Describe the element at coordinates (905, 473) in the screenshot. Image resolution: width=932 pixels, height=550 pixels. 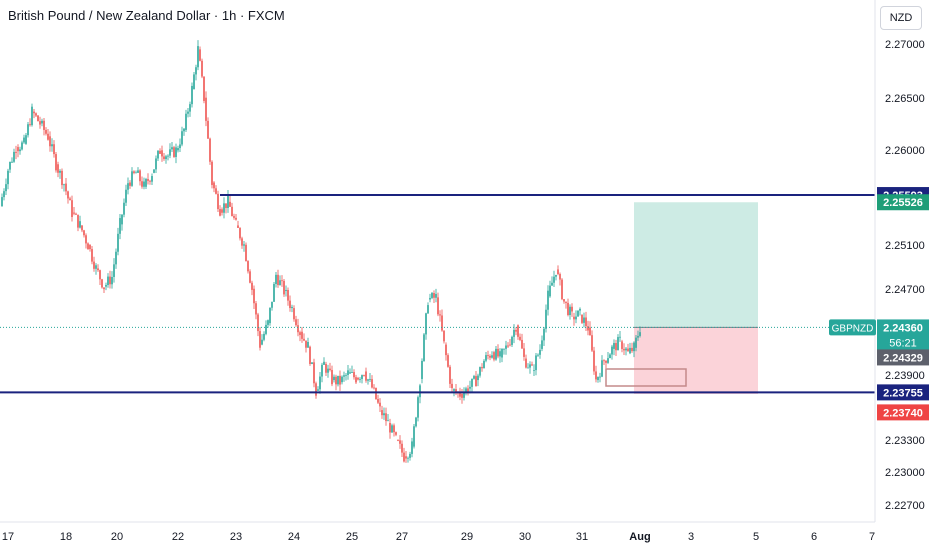
I see `y-tick-label: 2.23000` at that location.